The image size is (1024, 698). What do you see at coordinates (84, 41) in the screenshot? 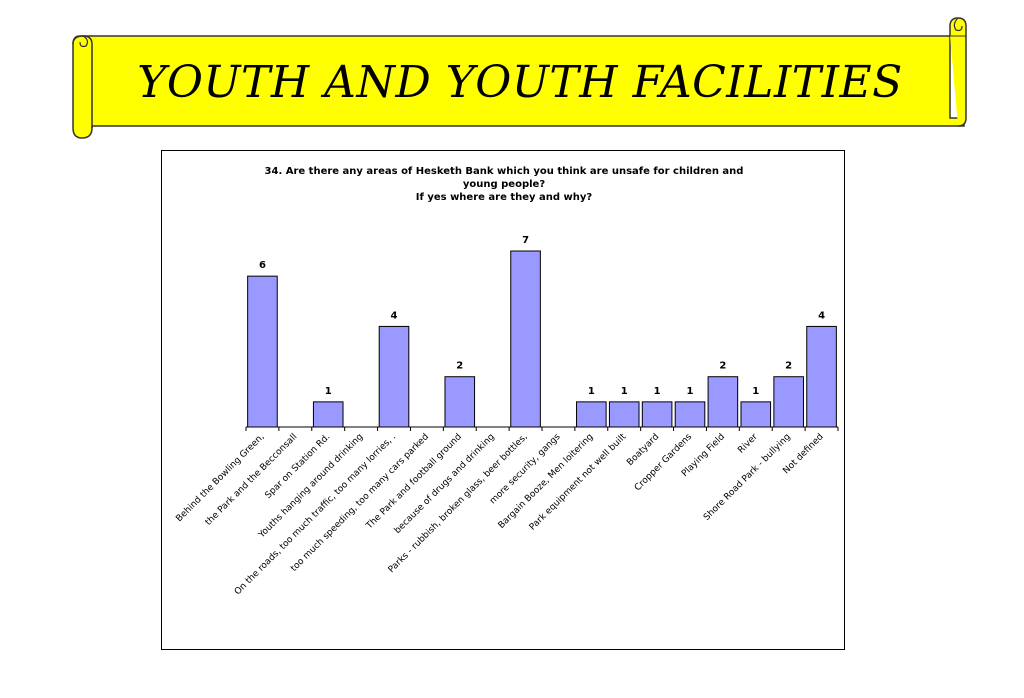
I see `scroll-left-curl` at bounding box center [84, 41].